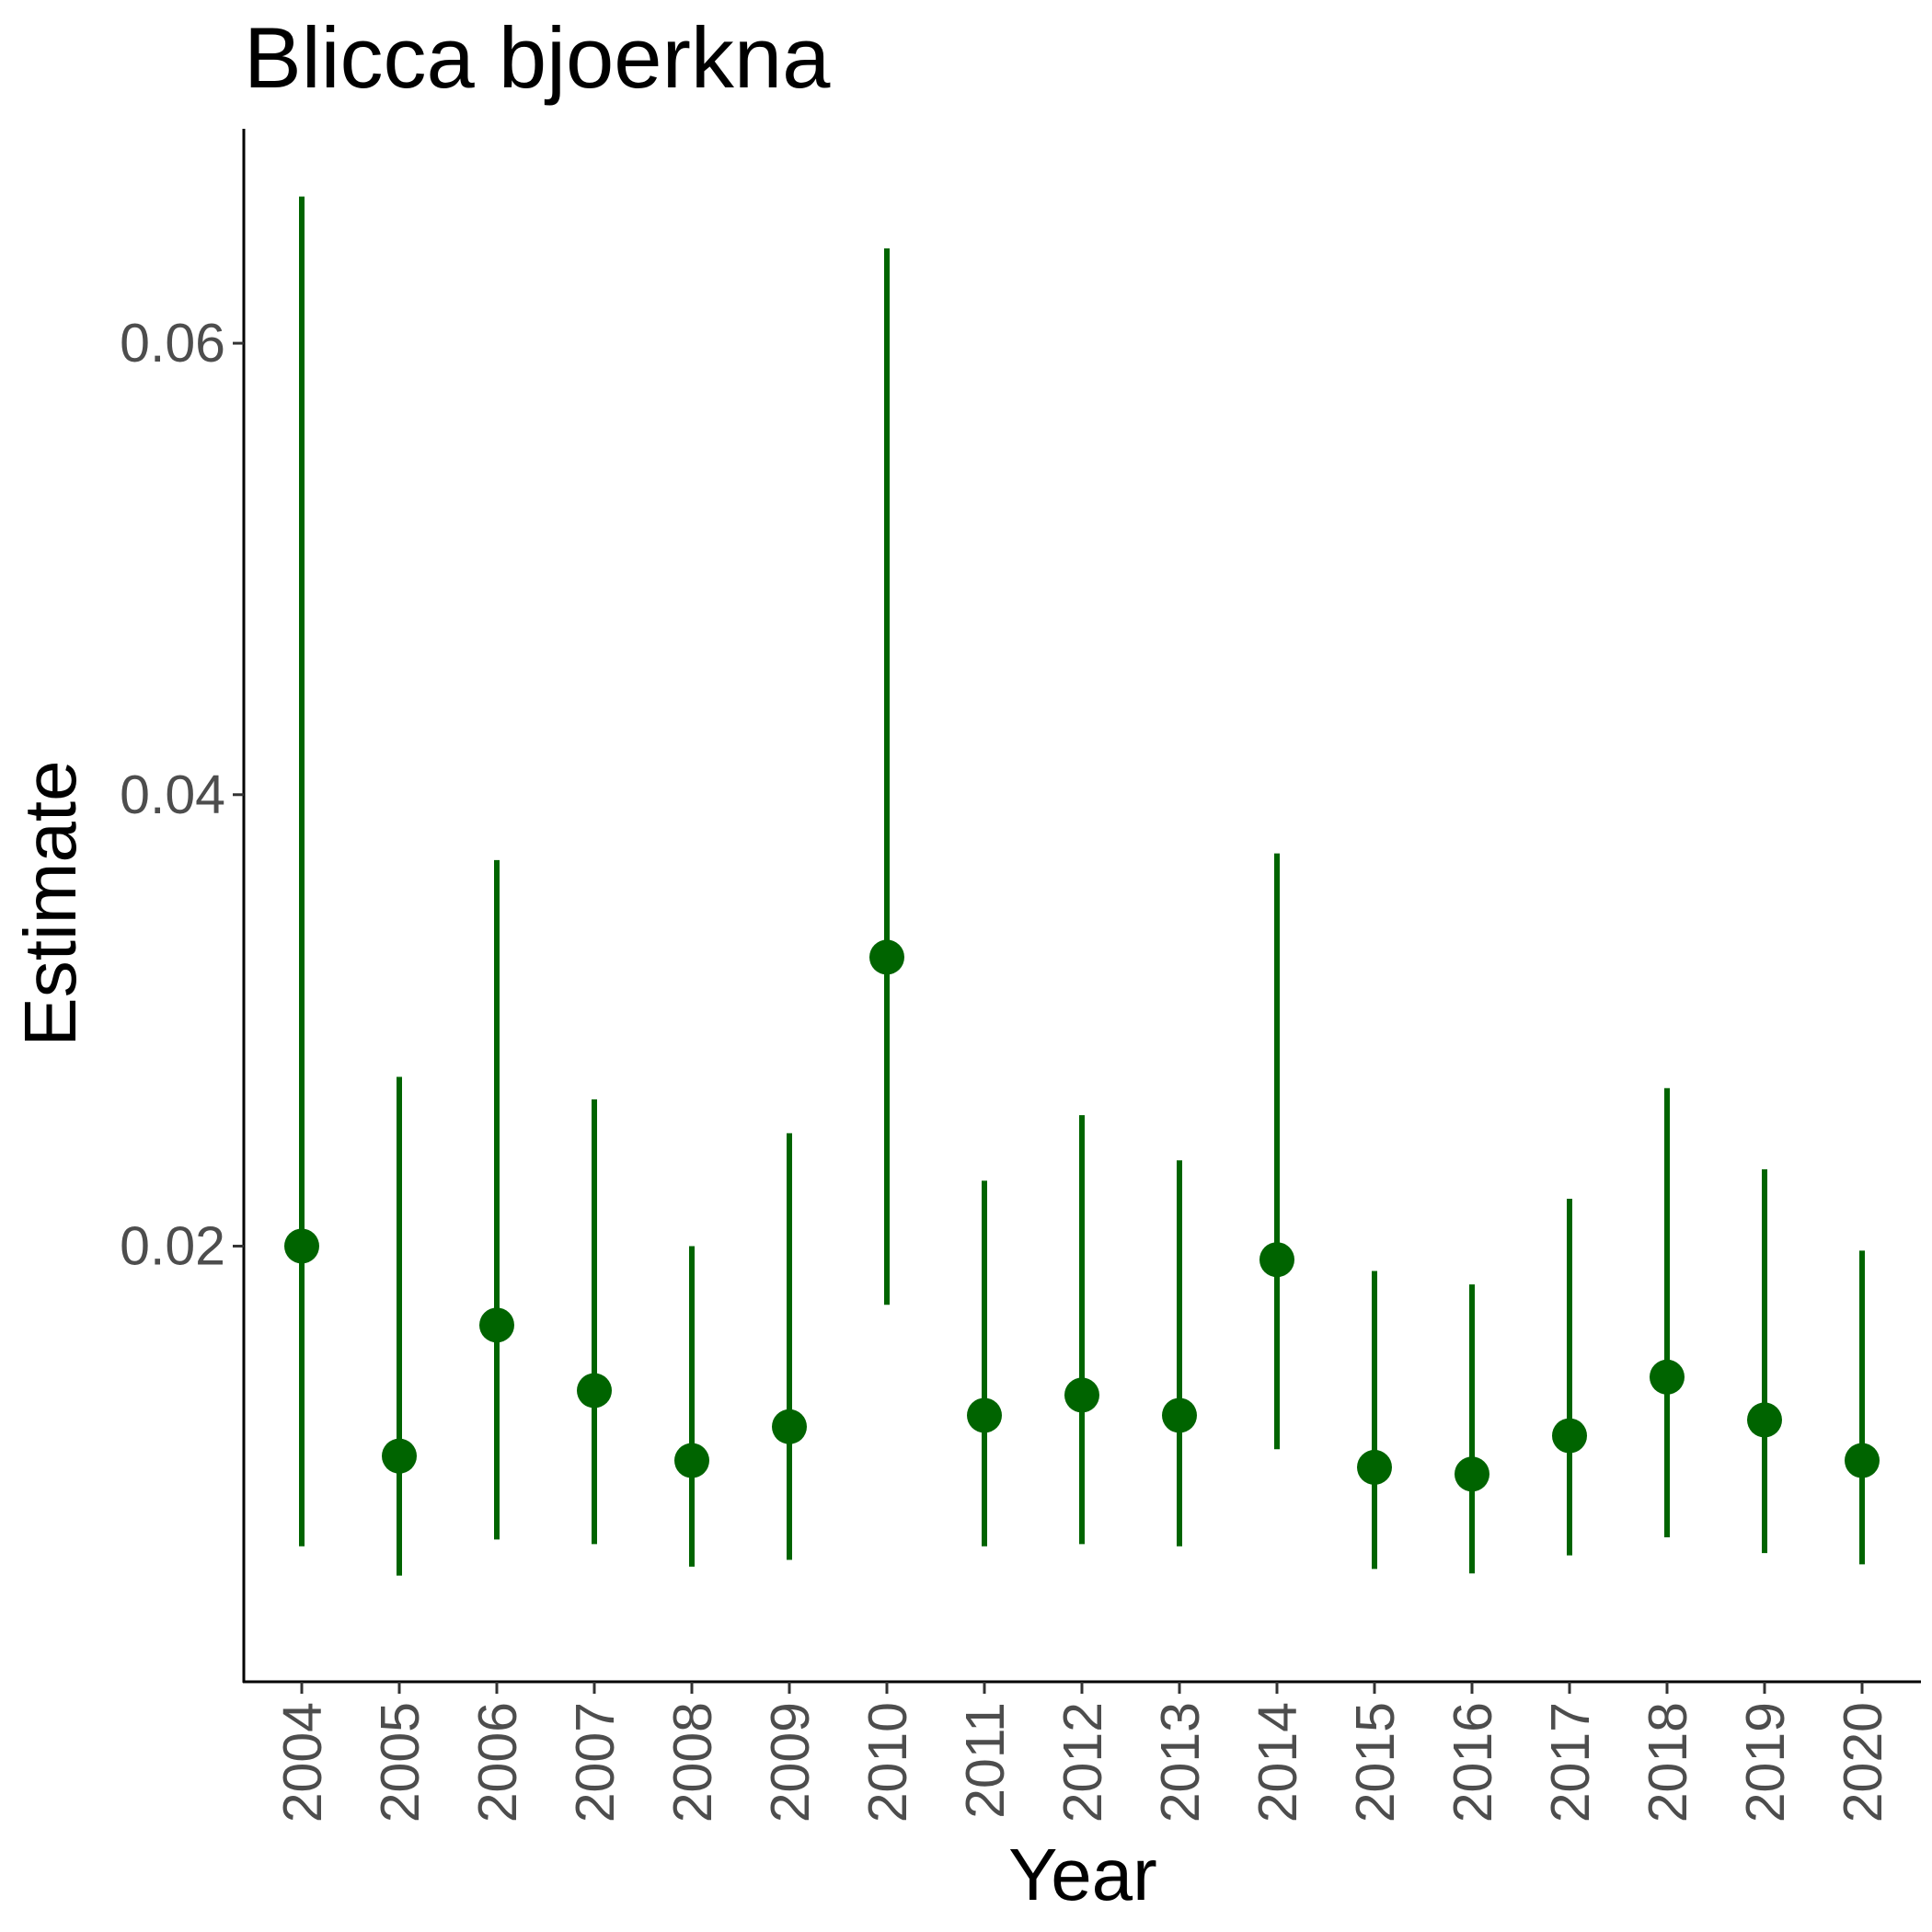 This screenshot has height=1932, width=1932. I want to click on x-tick-label: 2015, so click(1375, 1762).